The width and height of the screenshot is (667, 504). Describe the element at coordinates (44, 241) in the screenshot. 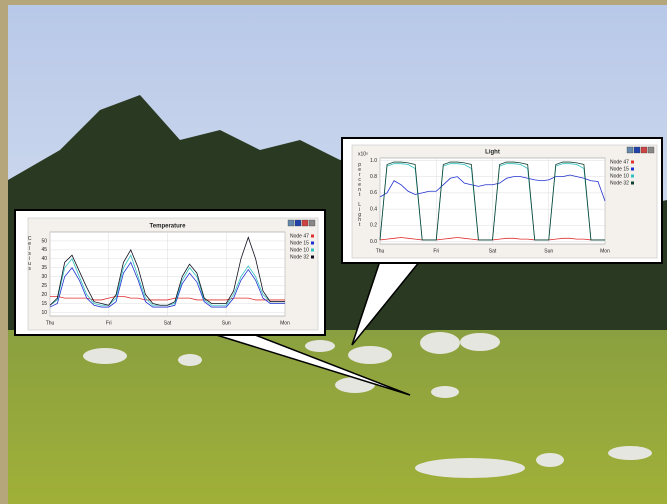

I see `y-tick-label: 50` at that location.